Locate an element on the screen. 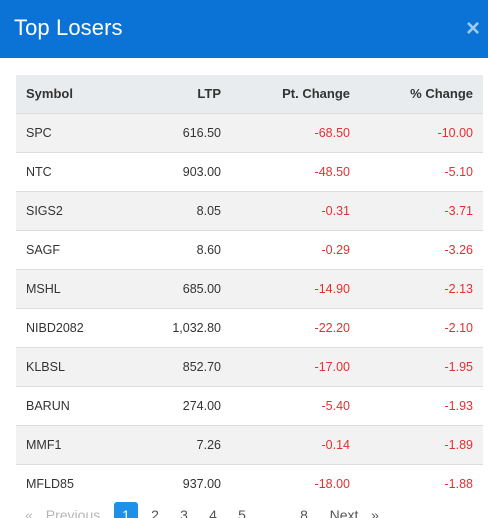  table-row: MFLD85 937.00 -18.00 -1.88 is located at coordinates (249, 483).